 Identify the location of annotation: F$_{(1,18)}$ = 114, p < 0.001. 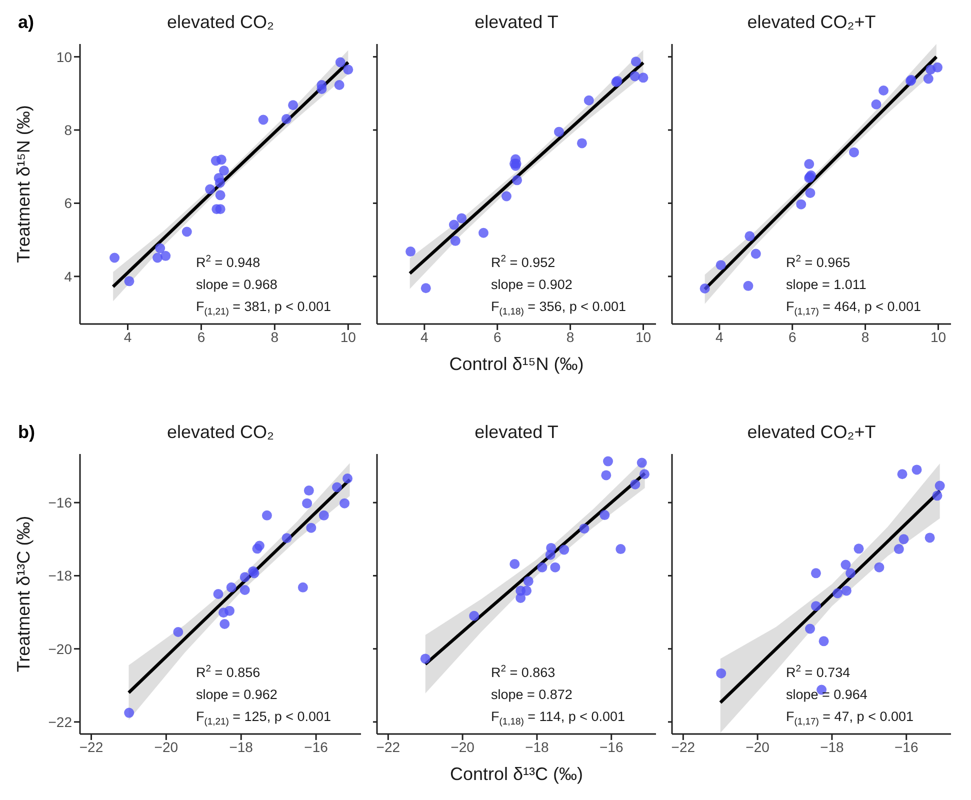
(558, 718).